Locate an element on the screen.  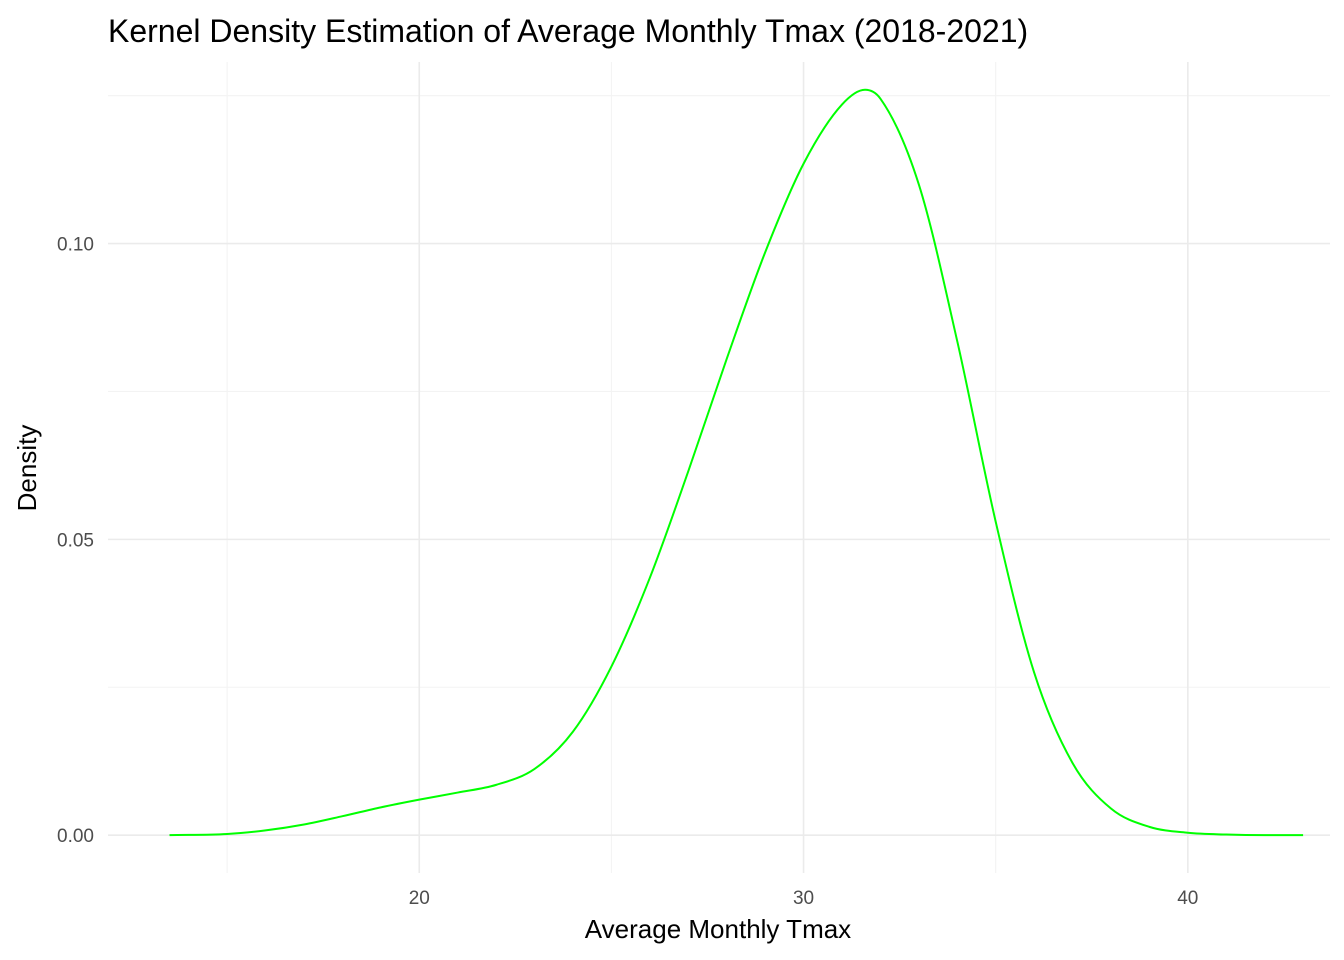
y-axis-title: Density is located at coordinates (27, 468).